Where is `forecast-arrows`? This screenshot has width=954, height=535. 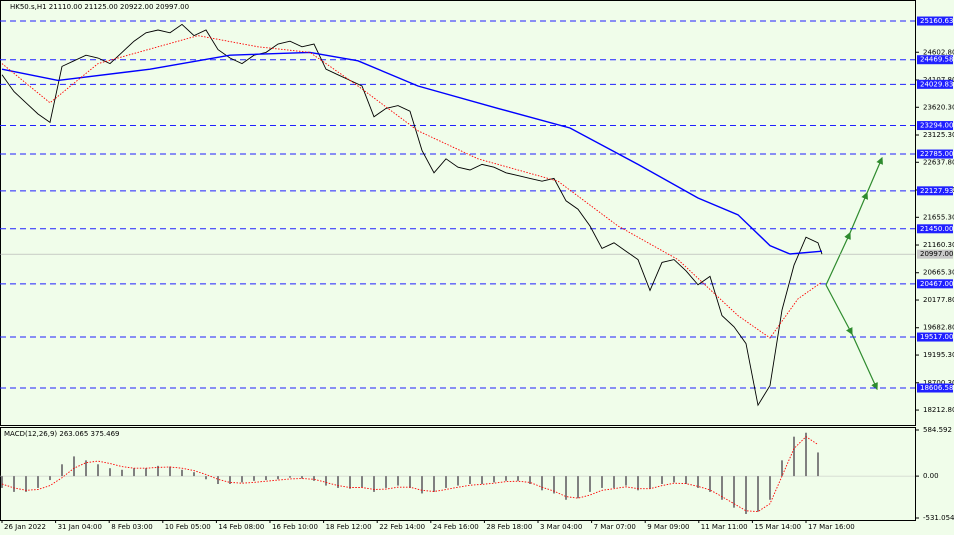
forecast-arrows is located at coordinates (854, 273).